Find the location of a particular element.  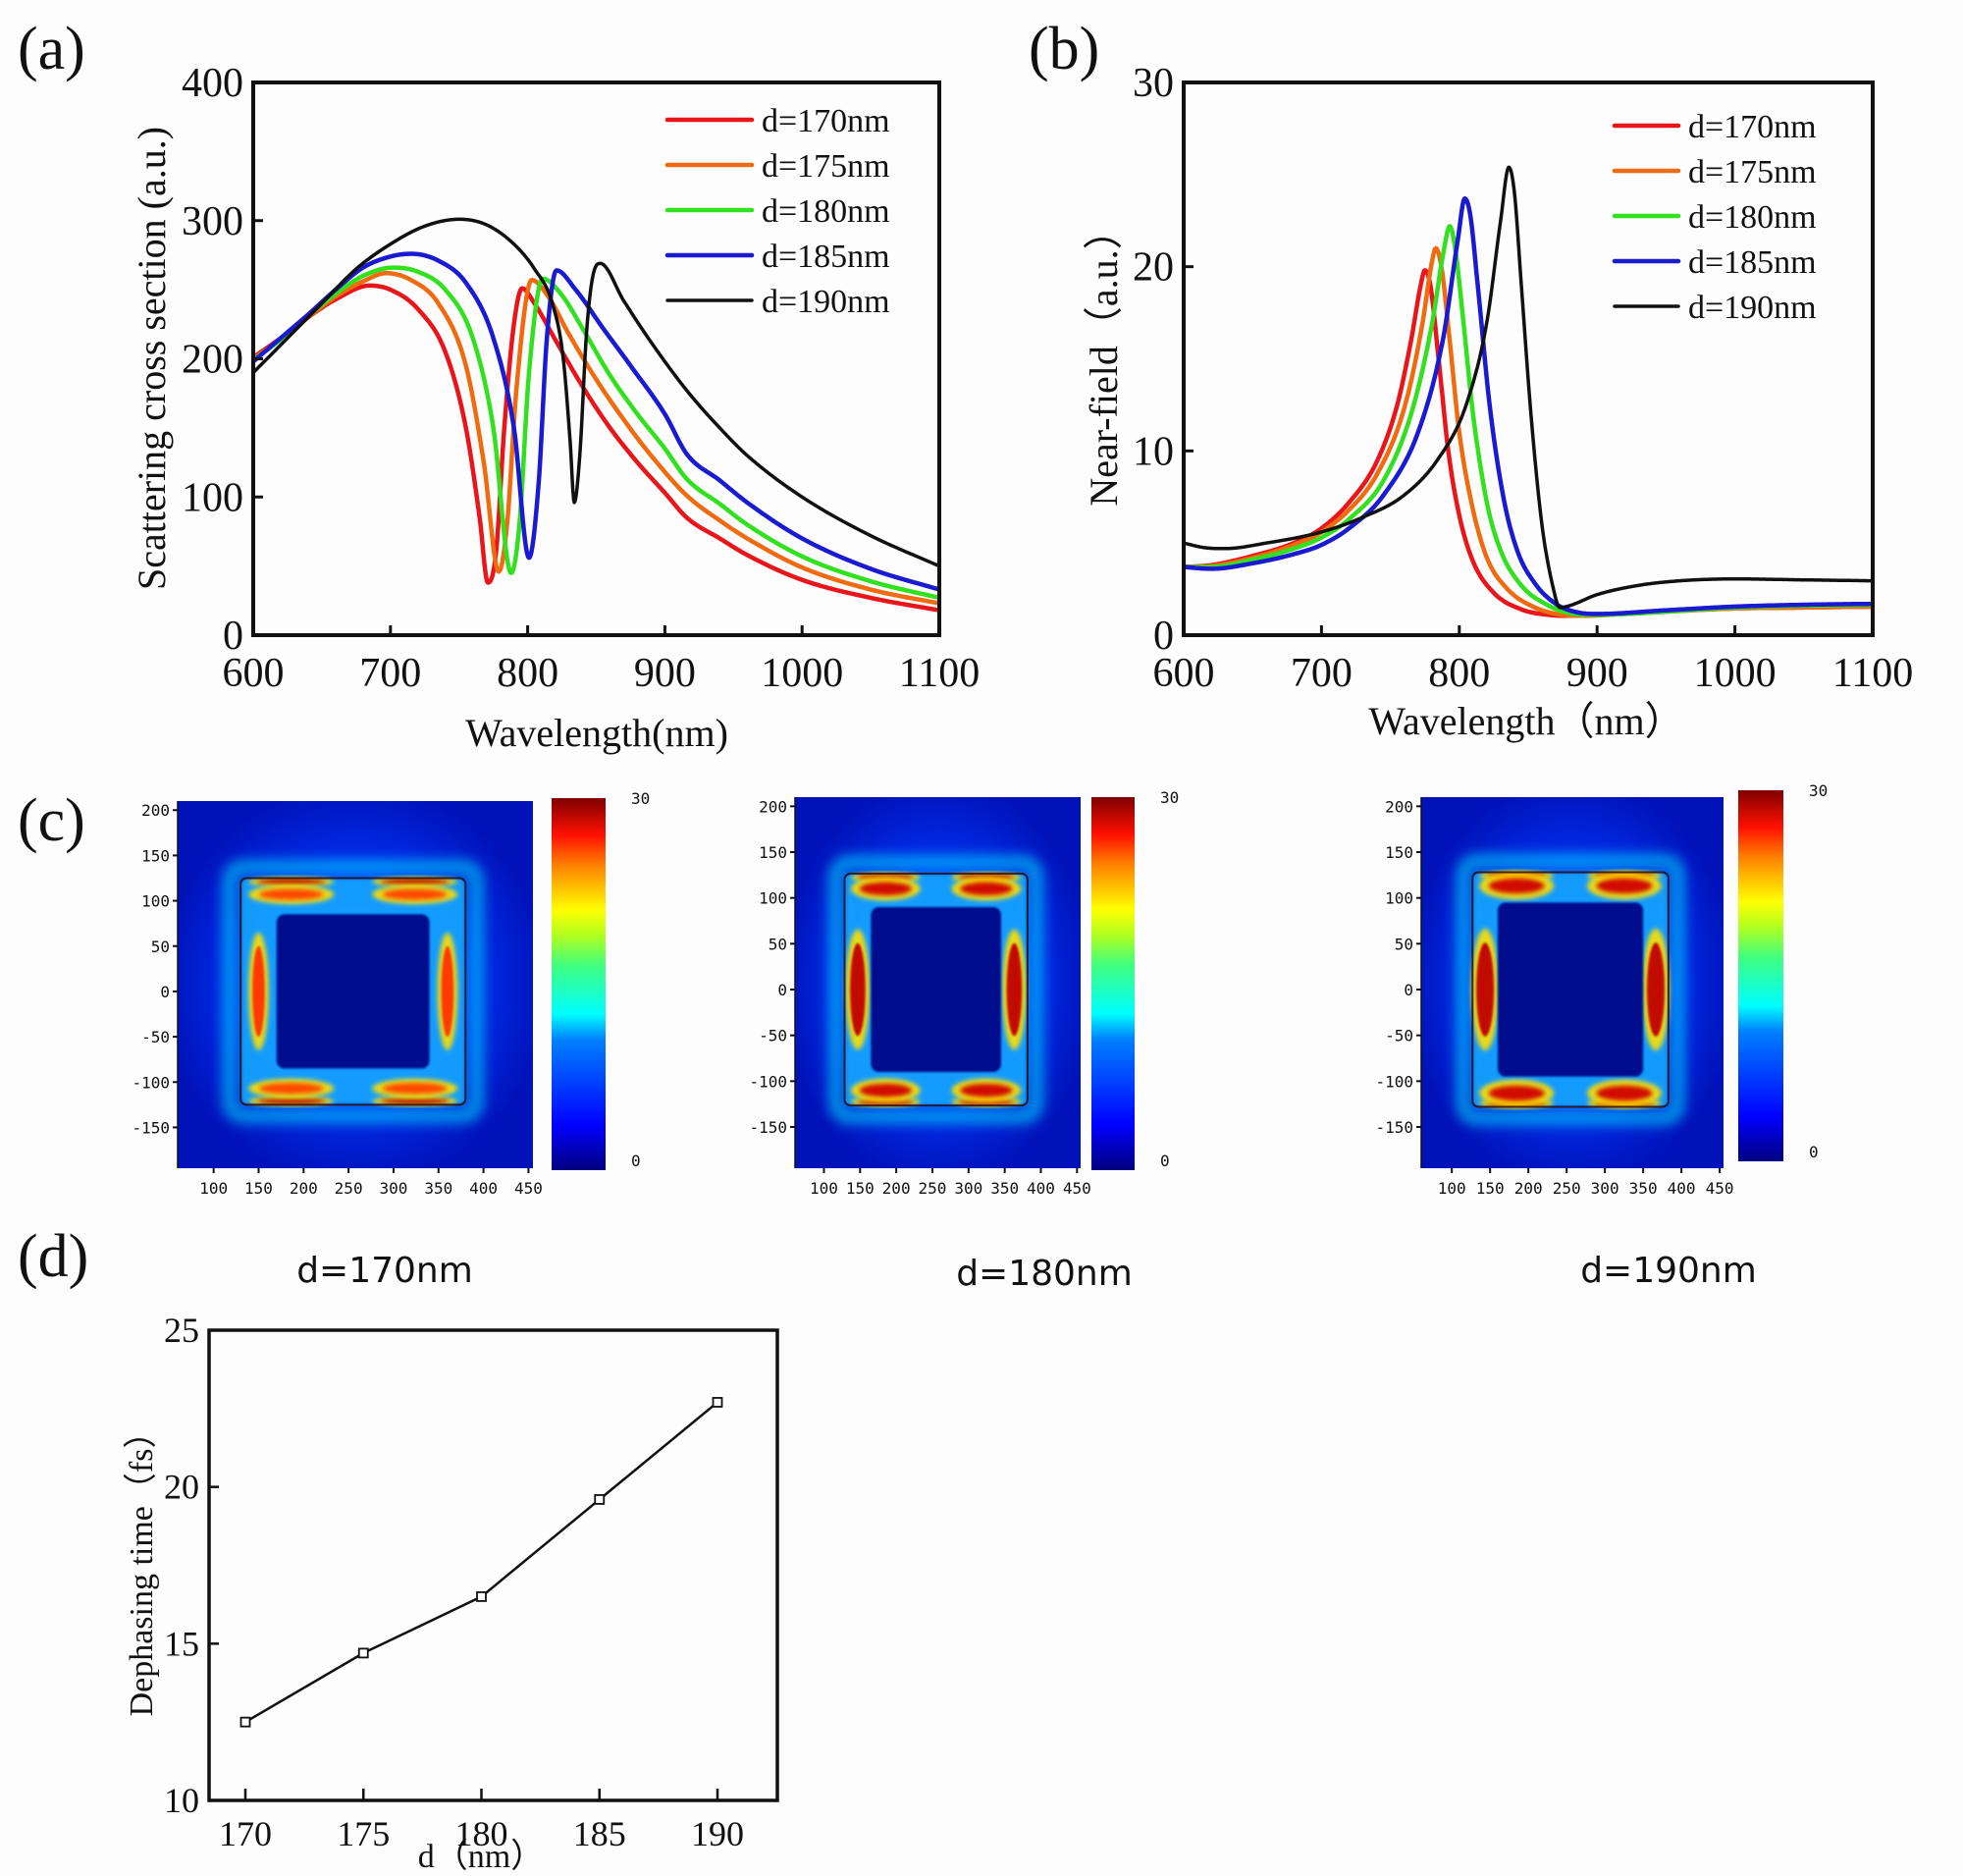

b-legend-label: d=170nm is located at coordinates (1753, 127).